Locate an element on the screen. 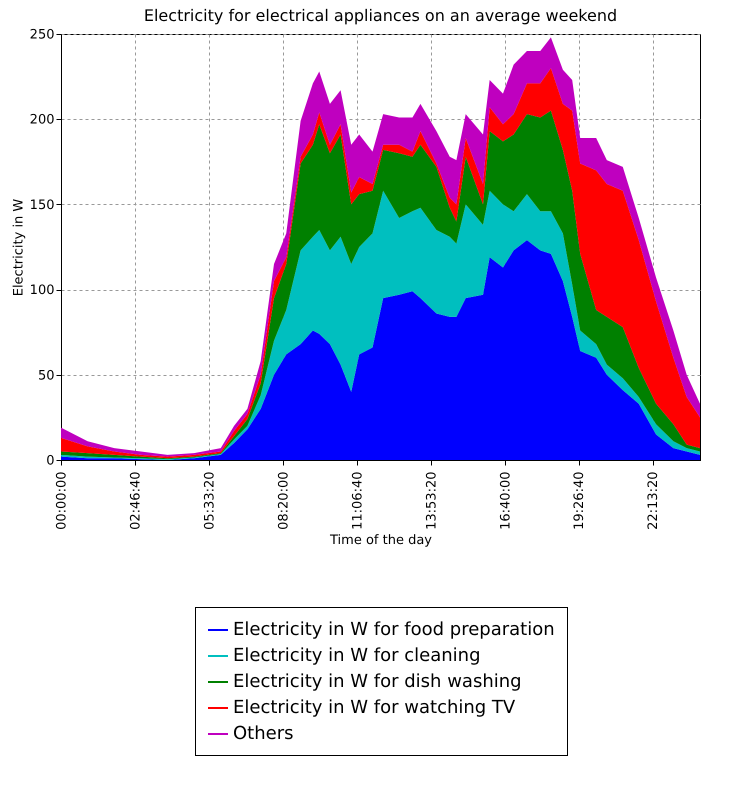  y-tick-label: 100 is located at coordinates (42, 290).